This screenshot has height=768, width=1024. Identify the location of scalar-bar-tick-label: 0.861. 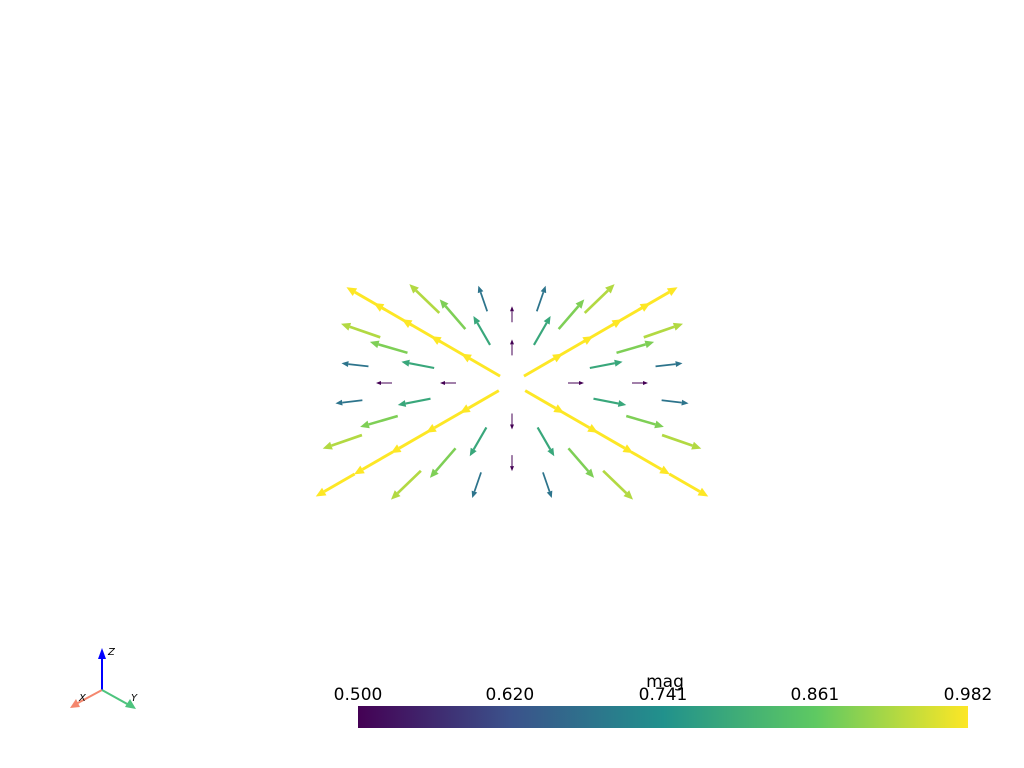
(815, 695).